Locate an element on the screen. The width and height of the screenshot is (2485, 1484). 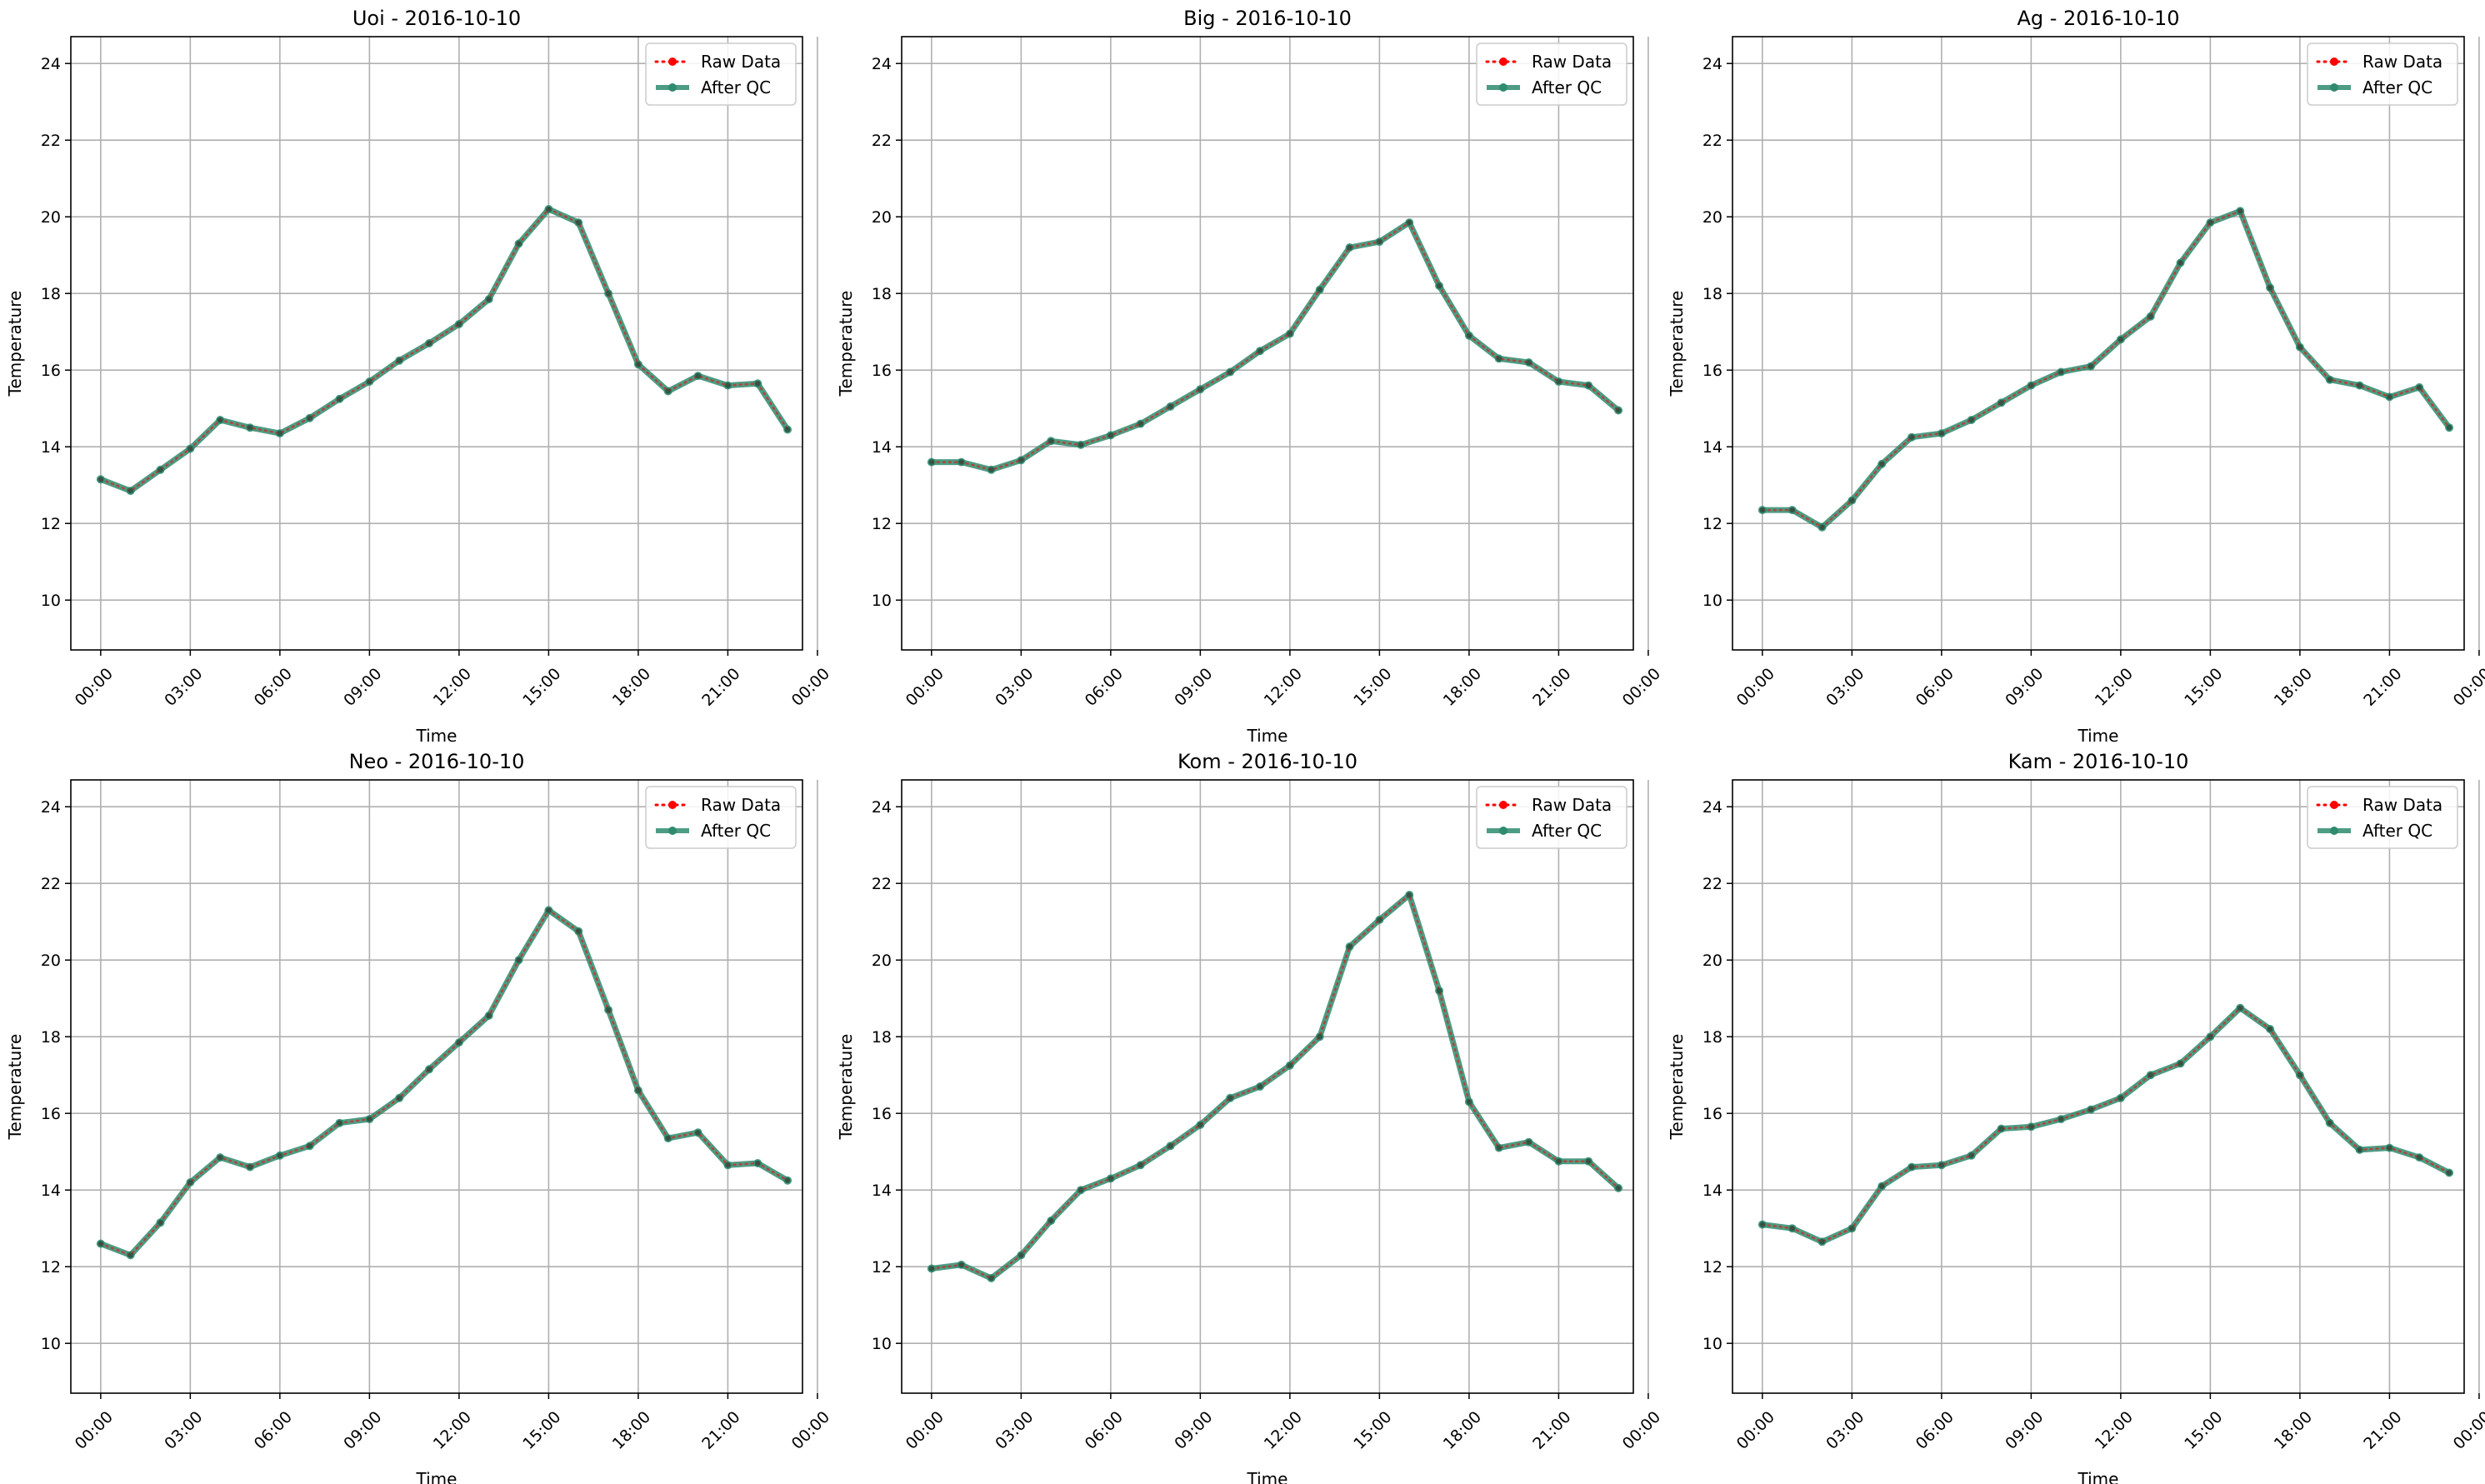
legend-after-qc-marker is located at coordinates (672, 87).